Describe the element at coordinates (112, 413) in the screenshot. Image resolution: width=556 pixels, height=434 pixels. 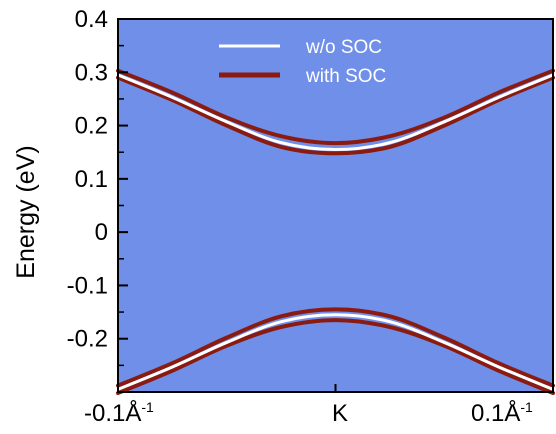
I see `x-tick-left-base: -0.1Å` at that location.